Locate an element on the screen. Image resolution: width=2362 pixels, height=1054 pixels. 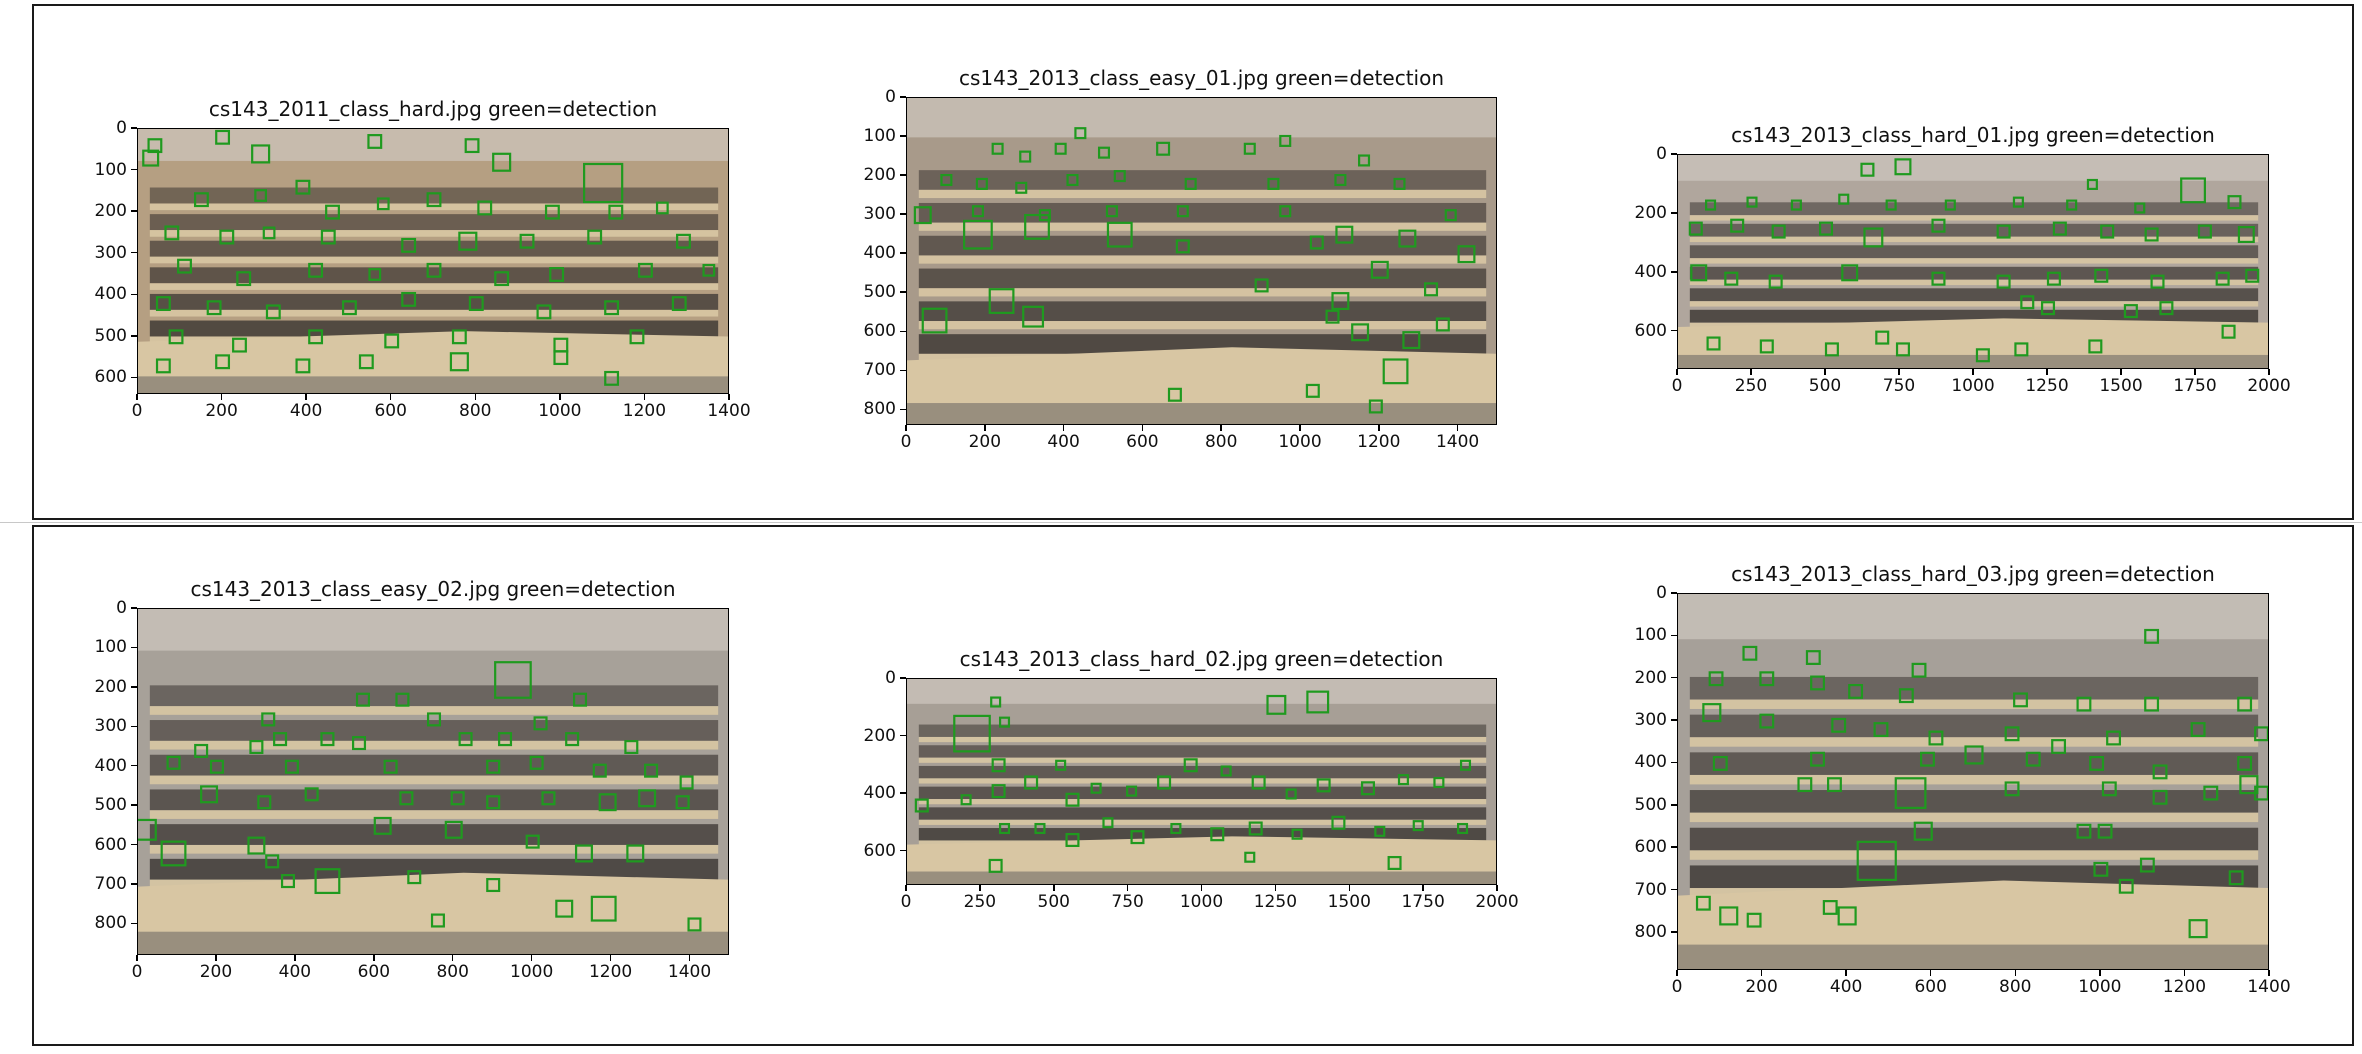
x-tick-label: 1500 is located at coordinates (1349, 902).